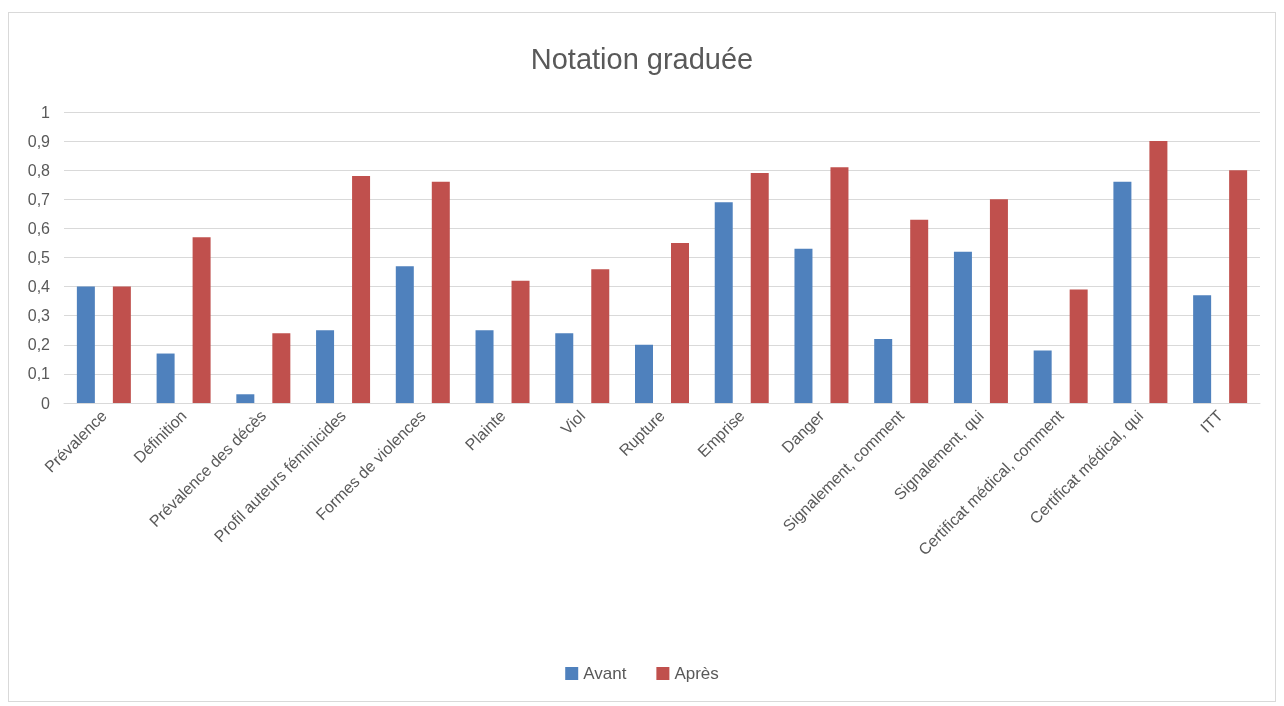 The width and height of the screenshot is (1284, 706). I want to click on chart-title: Notation graduée, so click(642, 58).